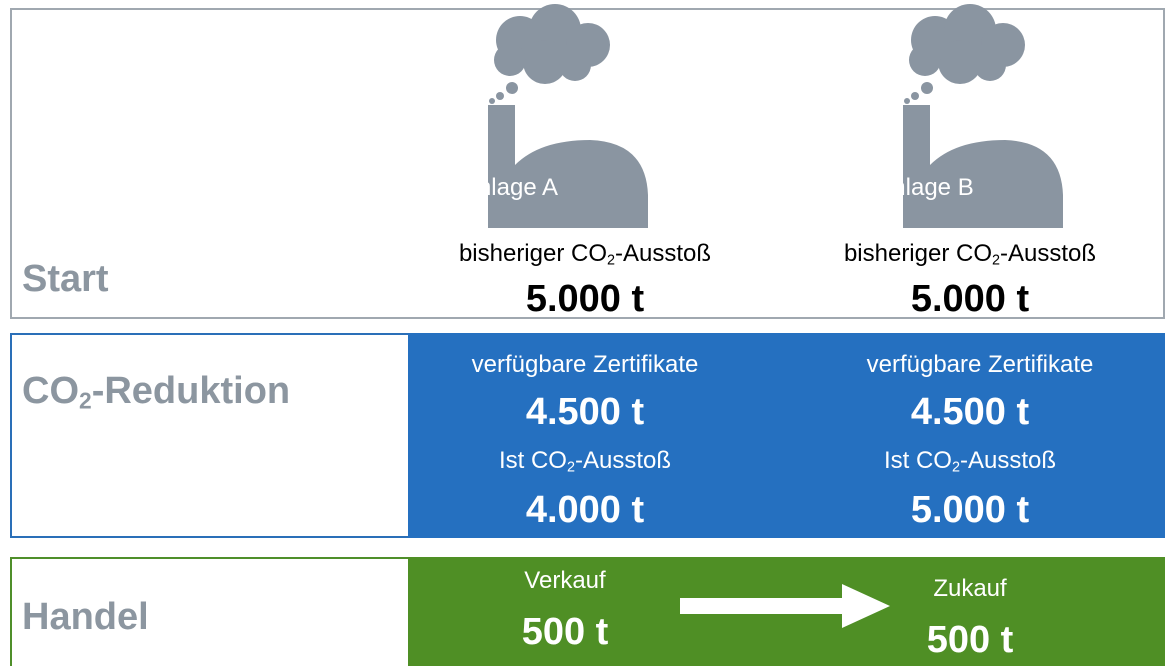 This screenshot has width=1175, height=666. I want to click on factory-a, so click(568, 116).